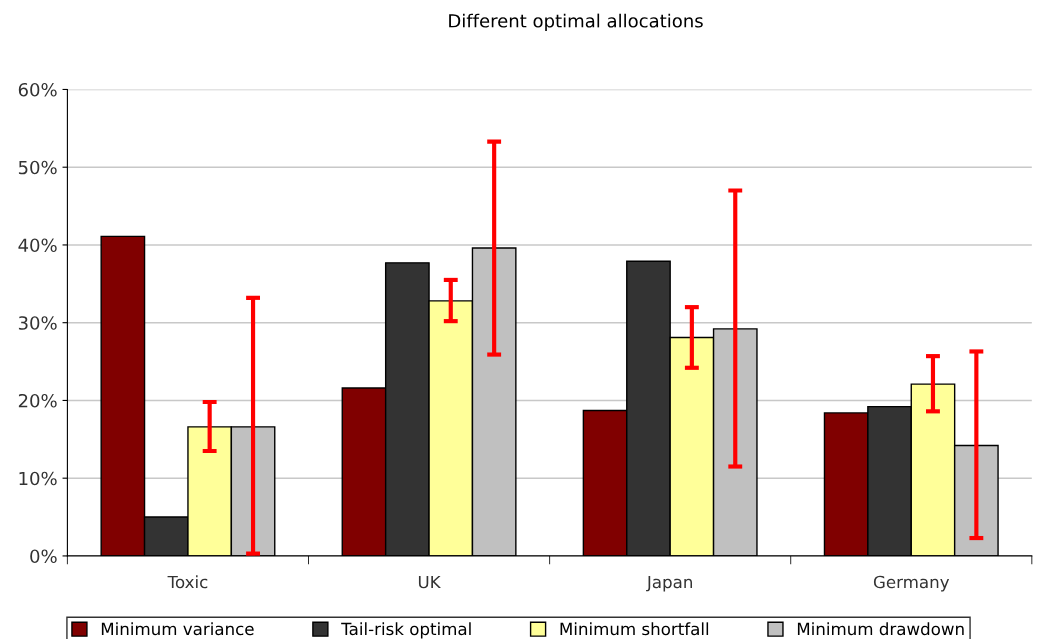 The image size is (1037, 639). I want to click on legend-label: Tail-risk optimal, so click(406, 630).